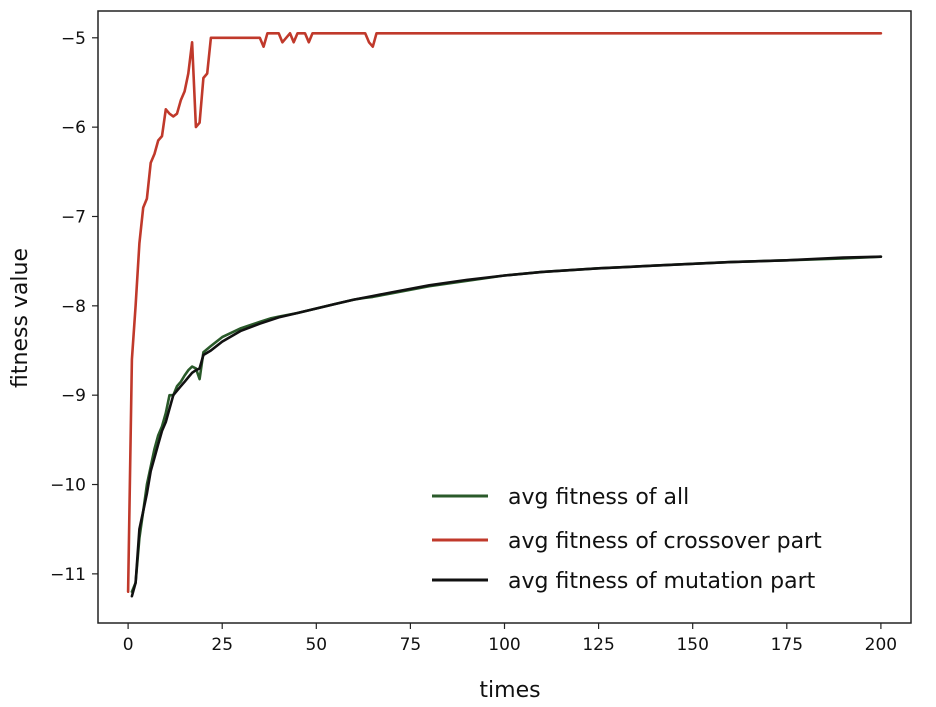  What do you see at coordinates (411, 645) in the screenshot?
I see `x-tick-label: 75` at bounding box center [411, 645].